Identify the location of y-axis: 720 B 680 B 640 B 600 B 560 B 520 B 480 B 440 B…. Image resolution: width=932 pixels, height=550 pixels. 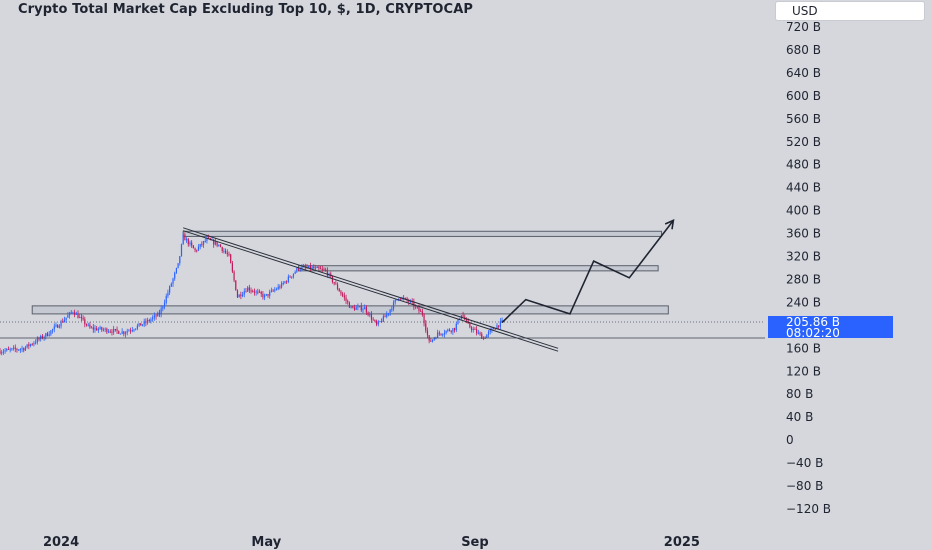
(808, 268).